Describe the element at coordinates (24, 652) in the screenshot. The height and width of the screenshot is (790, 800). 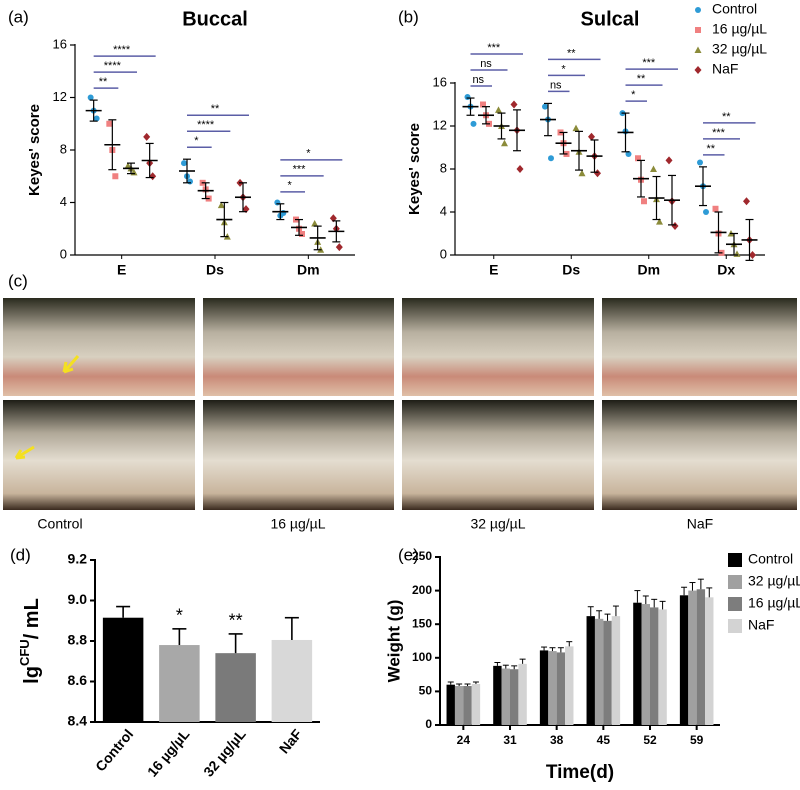
I see `y-label-superscript: CFU` at that location.